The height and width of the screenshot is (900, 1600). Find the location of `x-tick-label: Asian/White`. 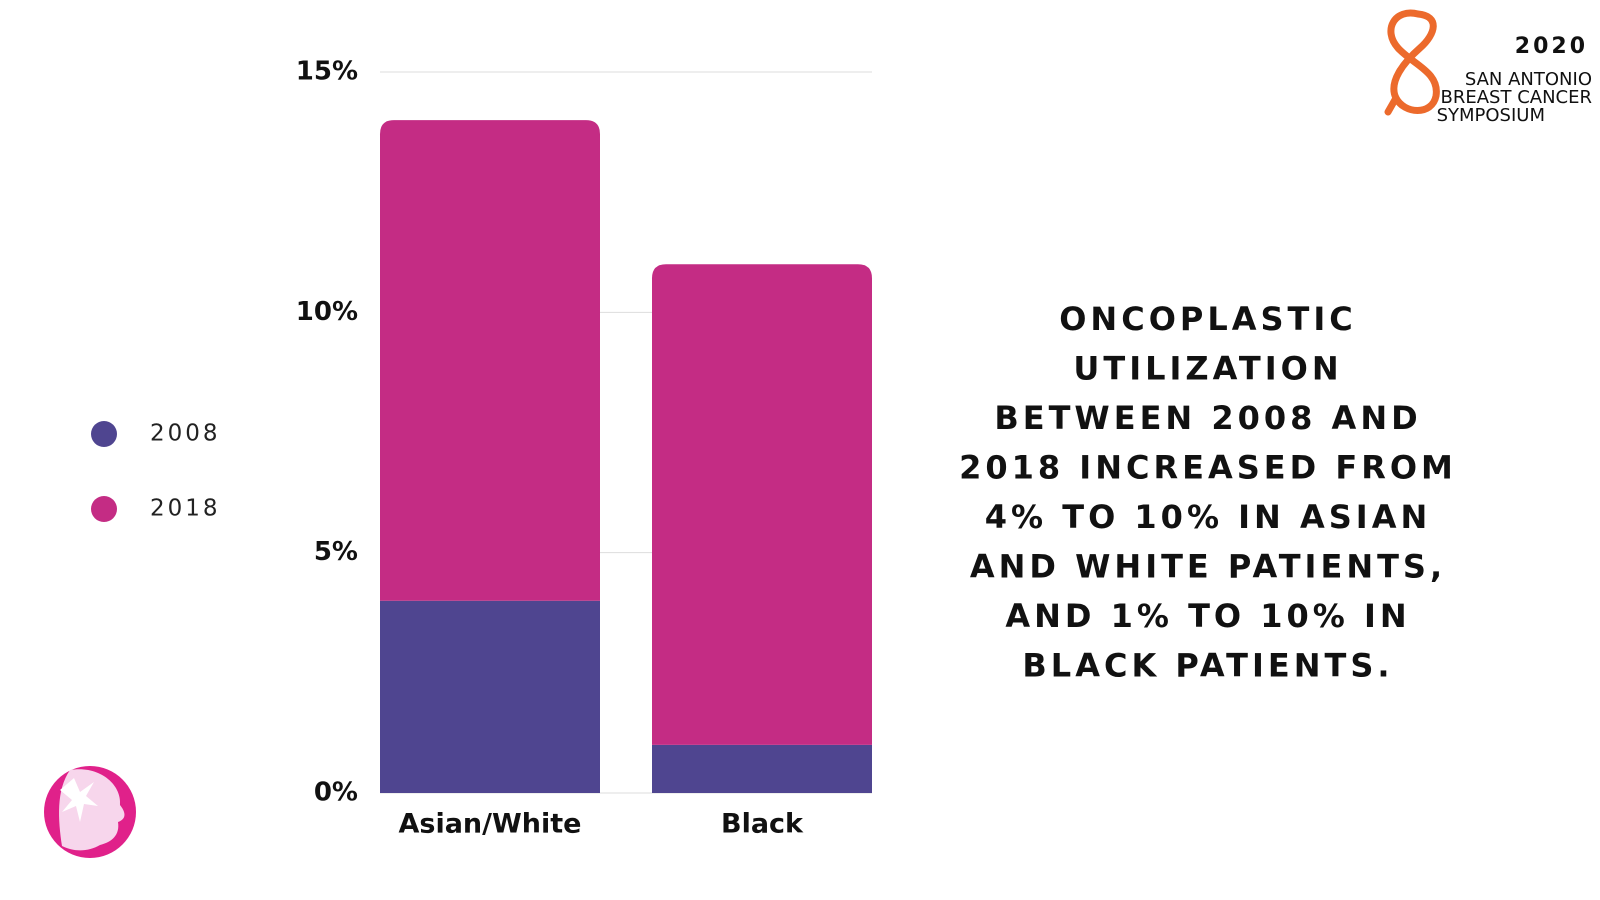

x-tick-label: Asian/White is located at coordinates (489, 824).